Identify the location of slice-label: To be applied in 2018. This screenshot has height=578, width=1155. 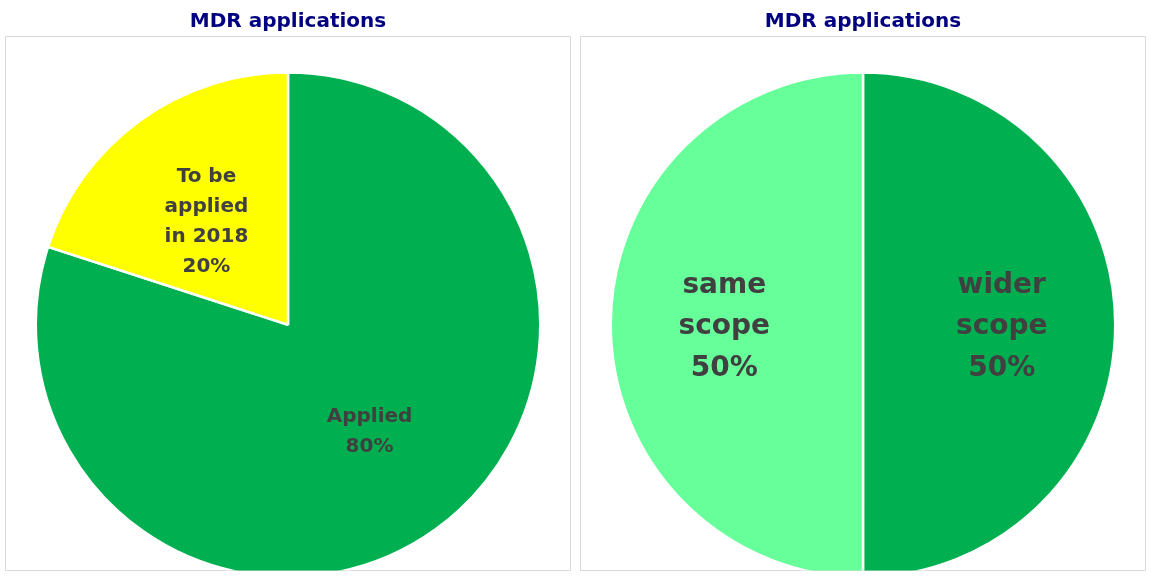
(206, 204).